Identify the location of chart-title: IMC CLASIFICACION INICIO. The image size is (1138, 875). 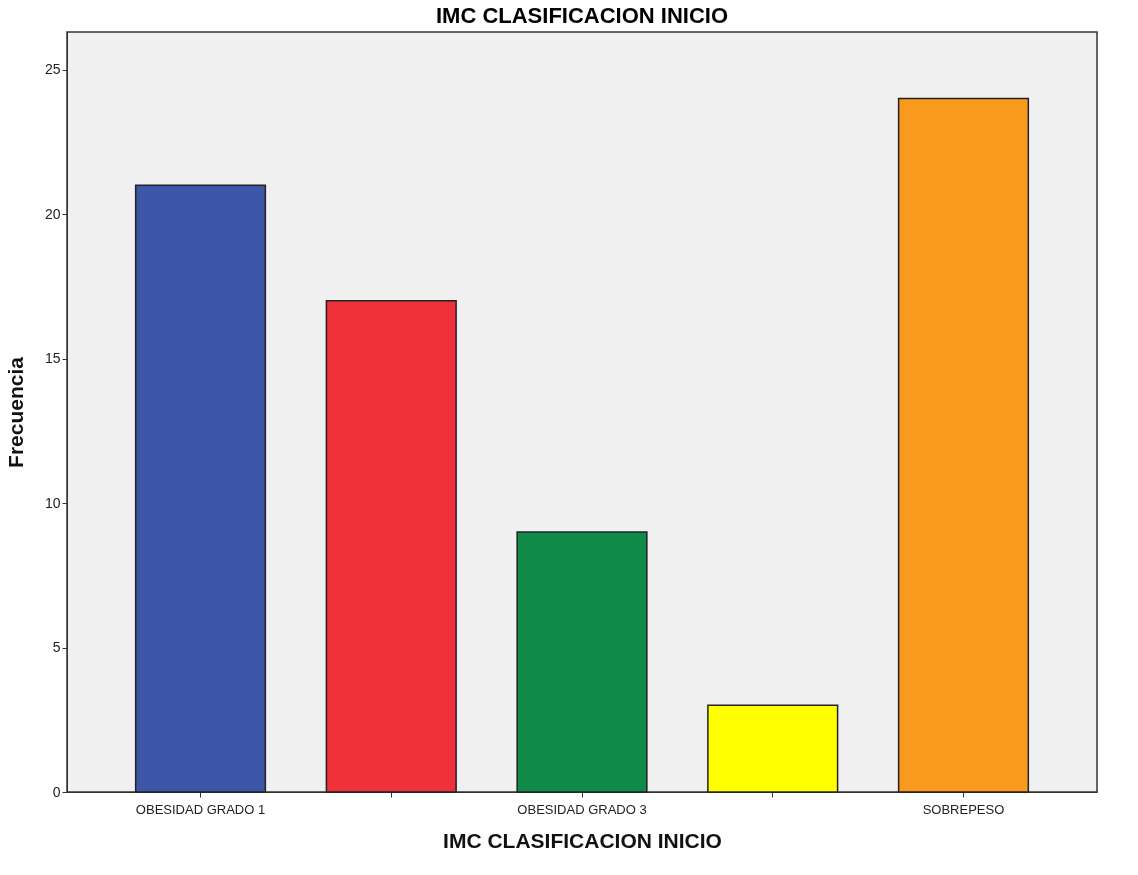
(582, 15).